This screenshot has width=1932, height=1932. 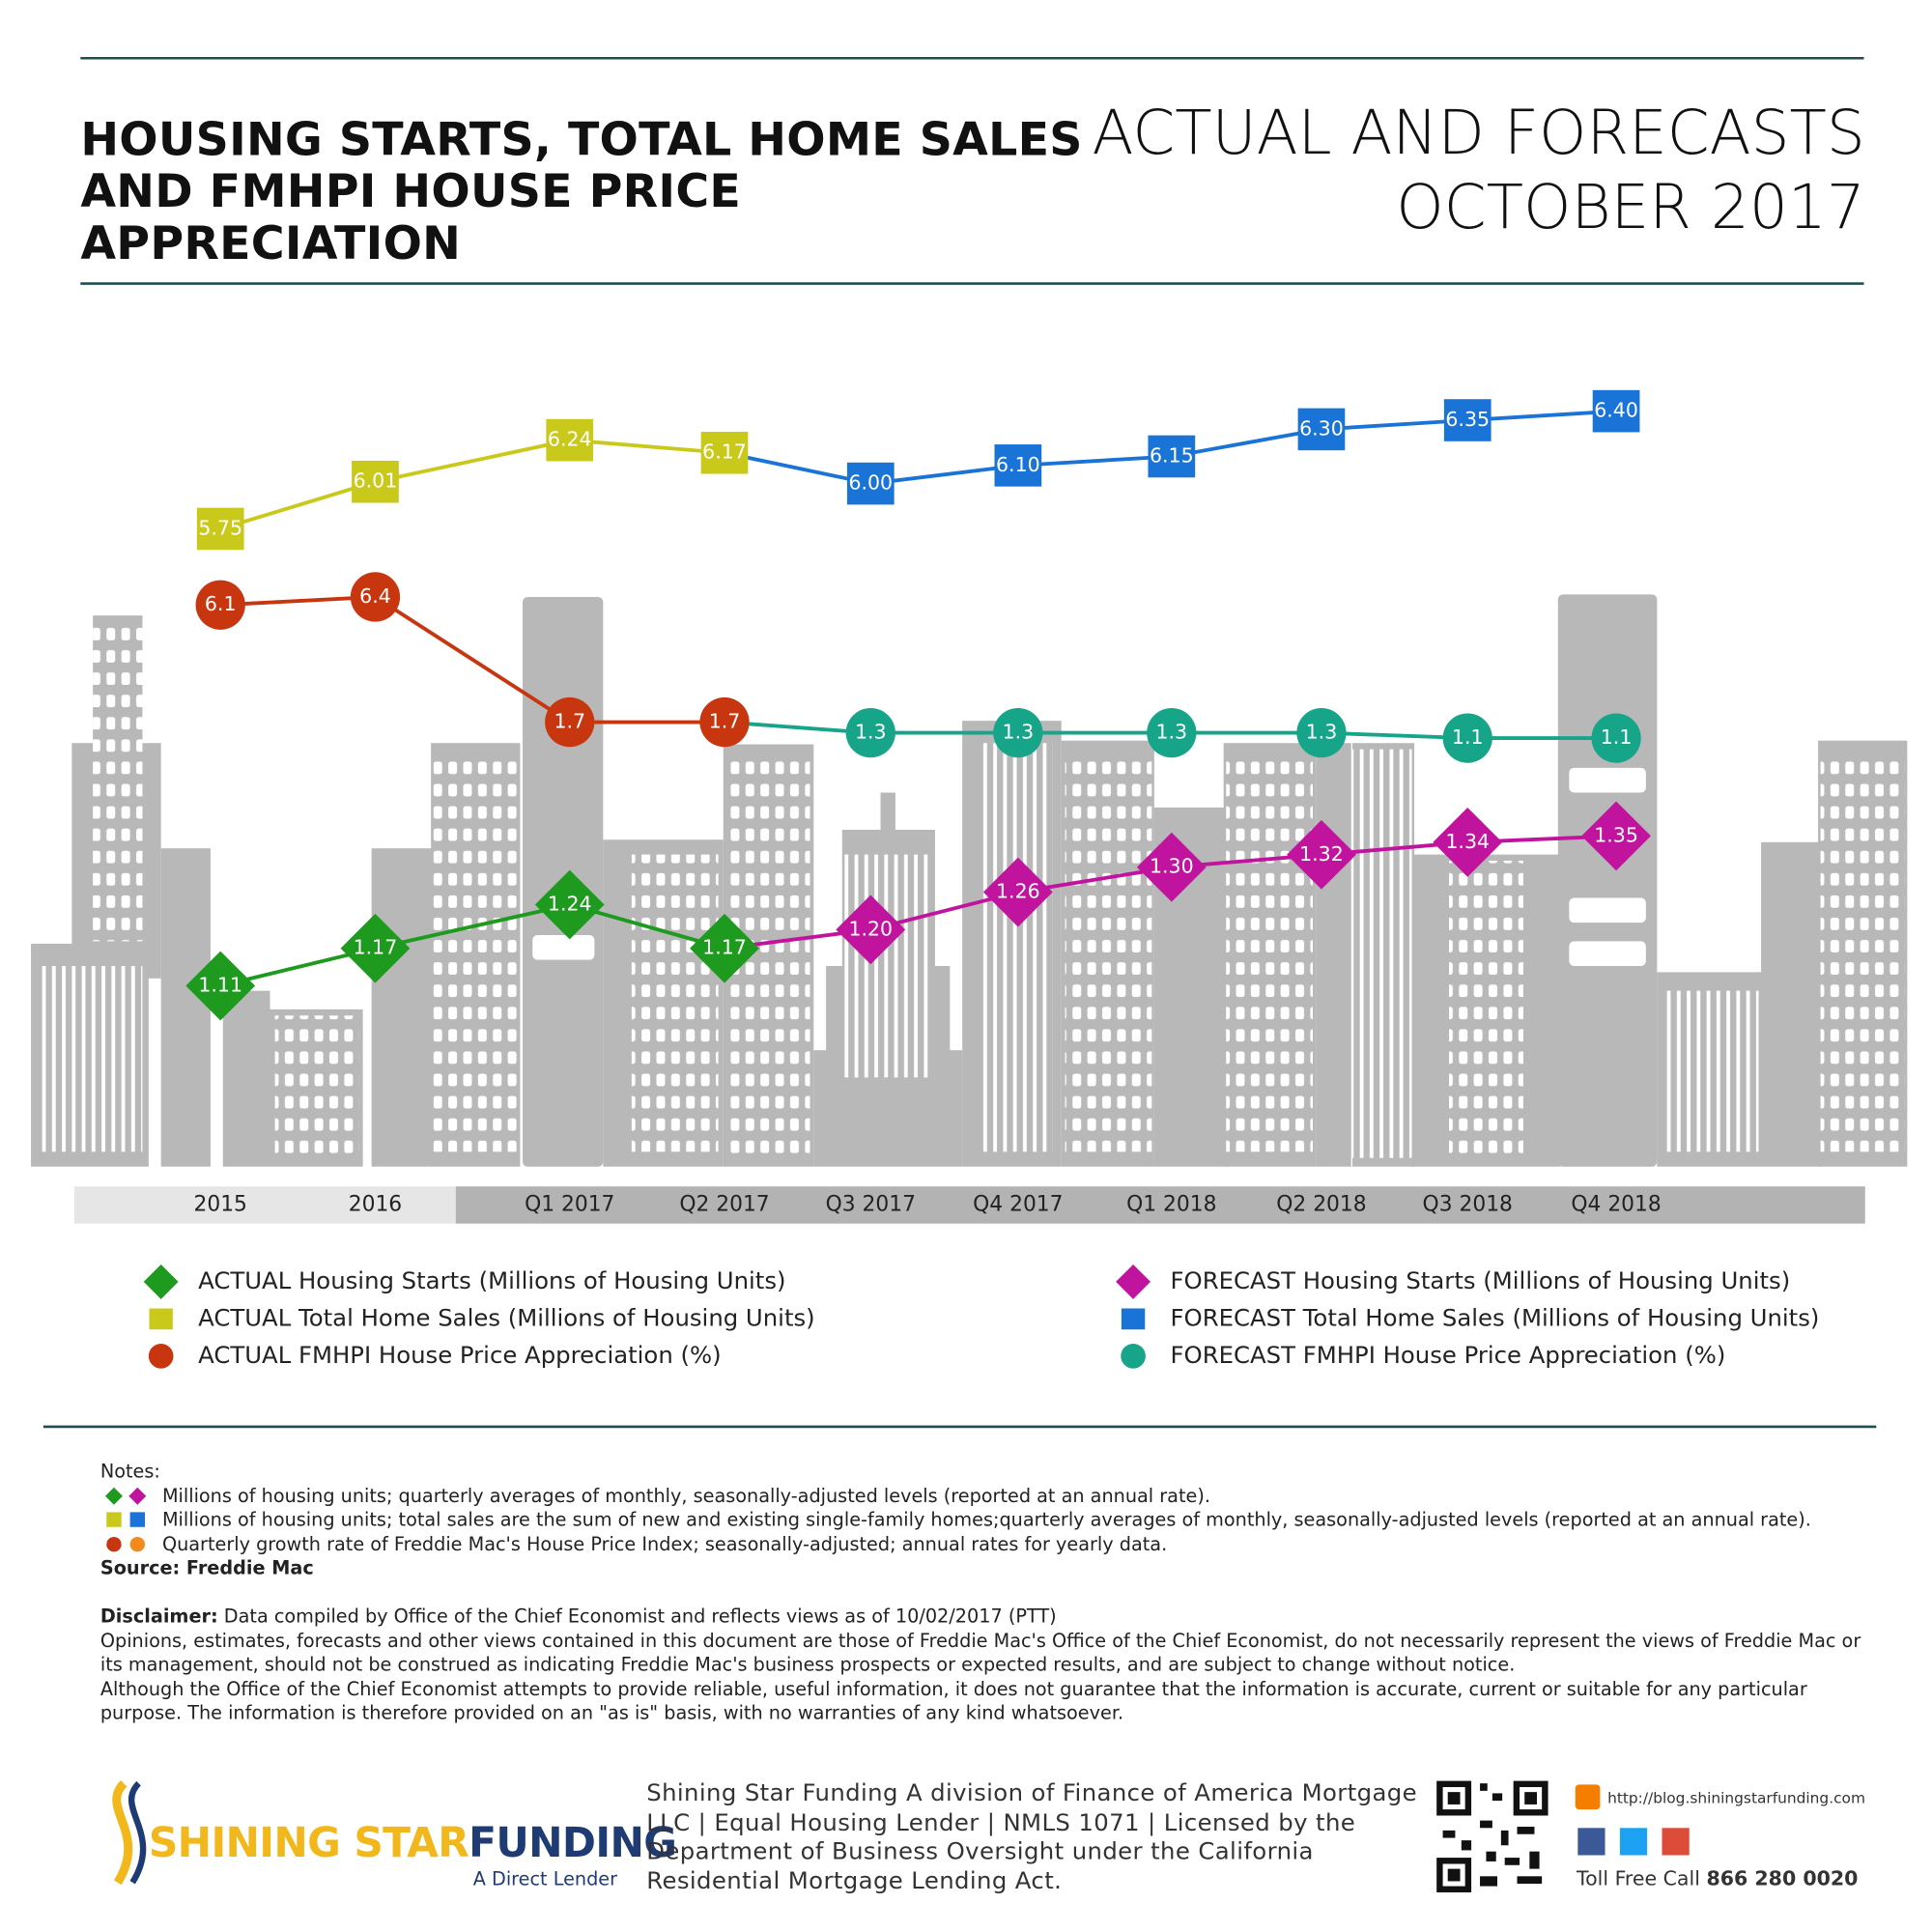 I want to click on x-tick-label: Q2 2018, so click(x=1321, y=1204).